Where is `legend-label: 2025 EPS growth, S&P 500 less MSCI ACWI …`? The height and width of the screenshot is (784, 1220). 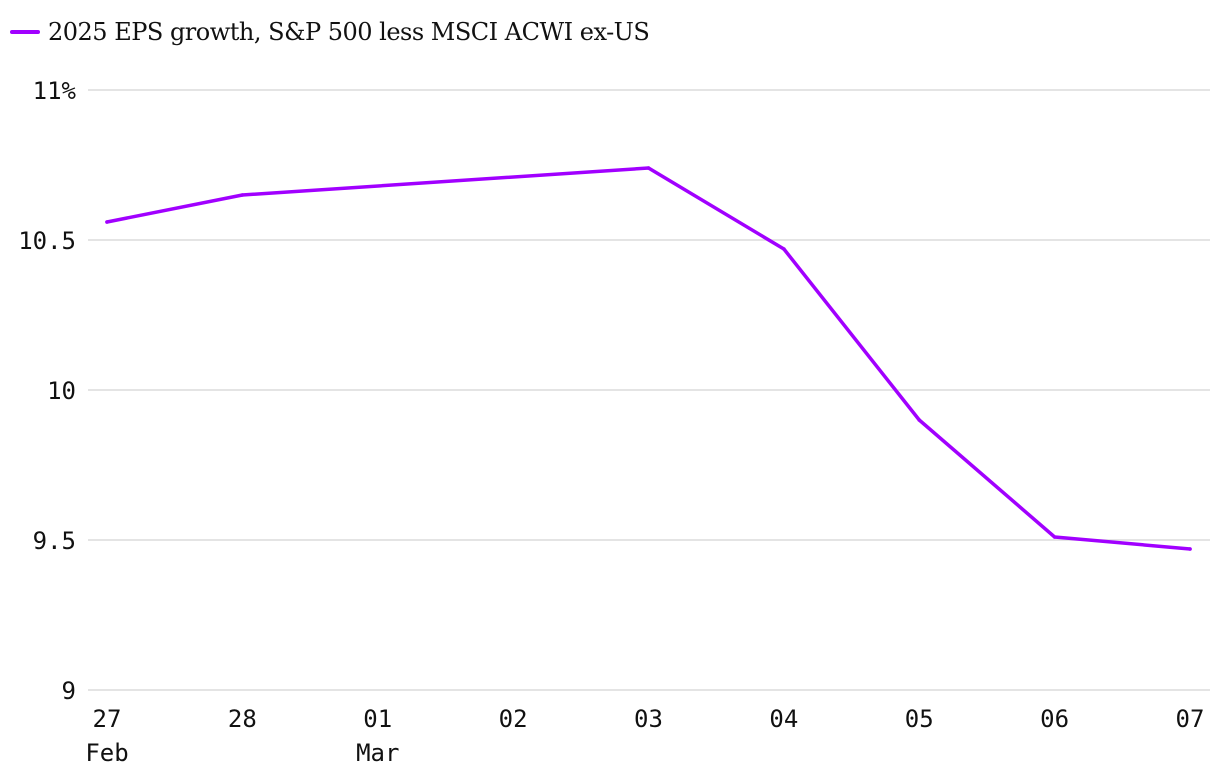 legend-label: 2025 EPS growth, S&P 500 less MSCI ACWI … is located at coordinates (349, 32).